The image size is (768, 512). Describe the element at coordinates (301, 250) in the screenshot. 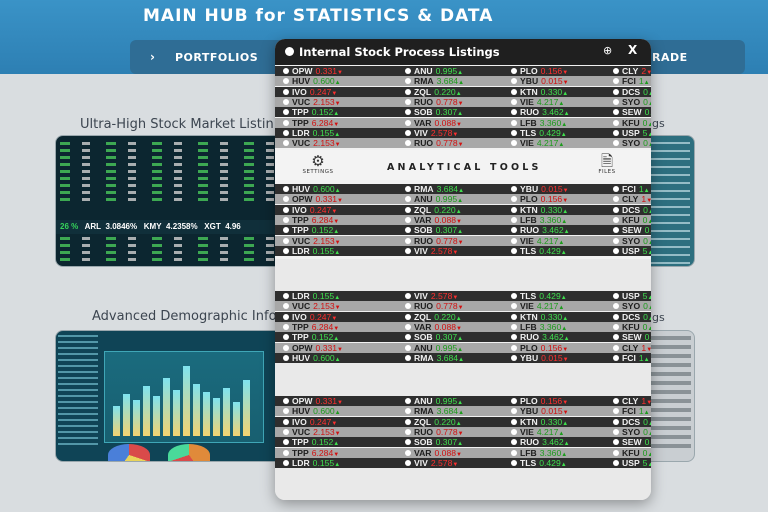

I see `stock-symbol: LDR` at that location.